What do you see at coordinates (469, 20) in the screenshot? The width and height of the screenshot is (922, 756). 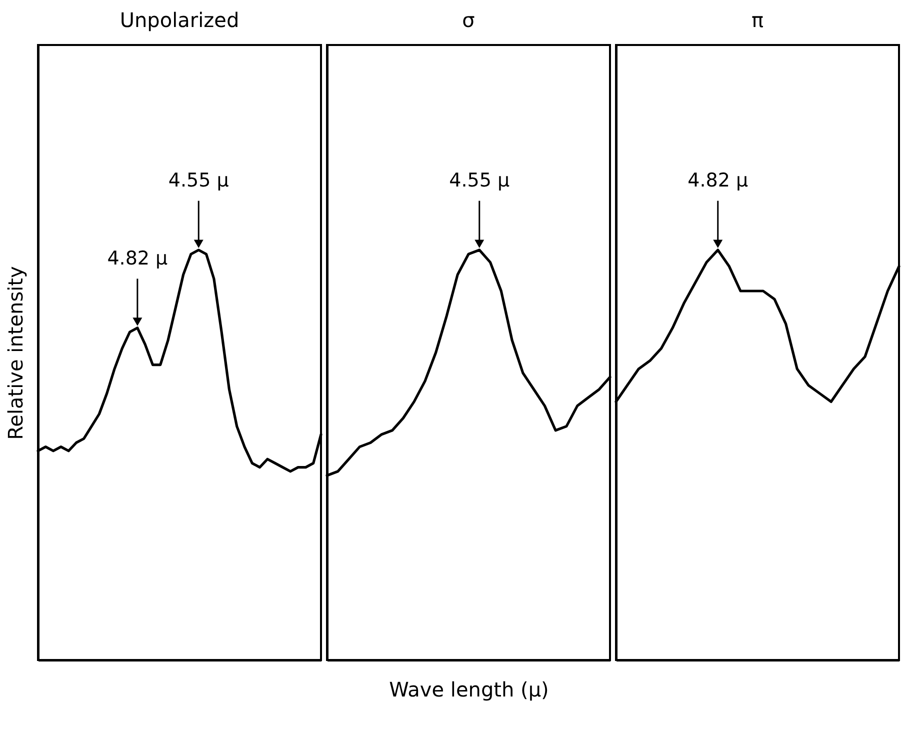 I see `chart-title: σ` at bounding box center [469, 20].